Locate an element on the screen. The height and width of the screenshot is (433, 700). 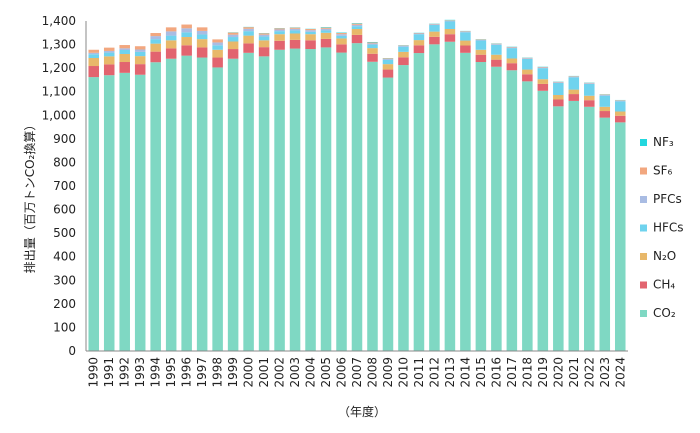
y-tick-label: 1,000 is located at coordinates (59, 115).